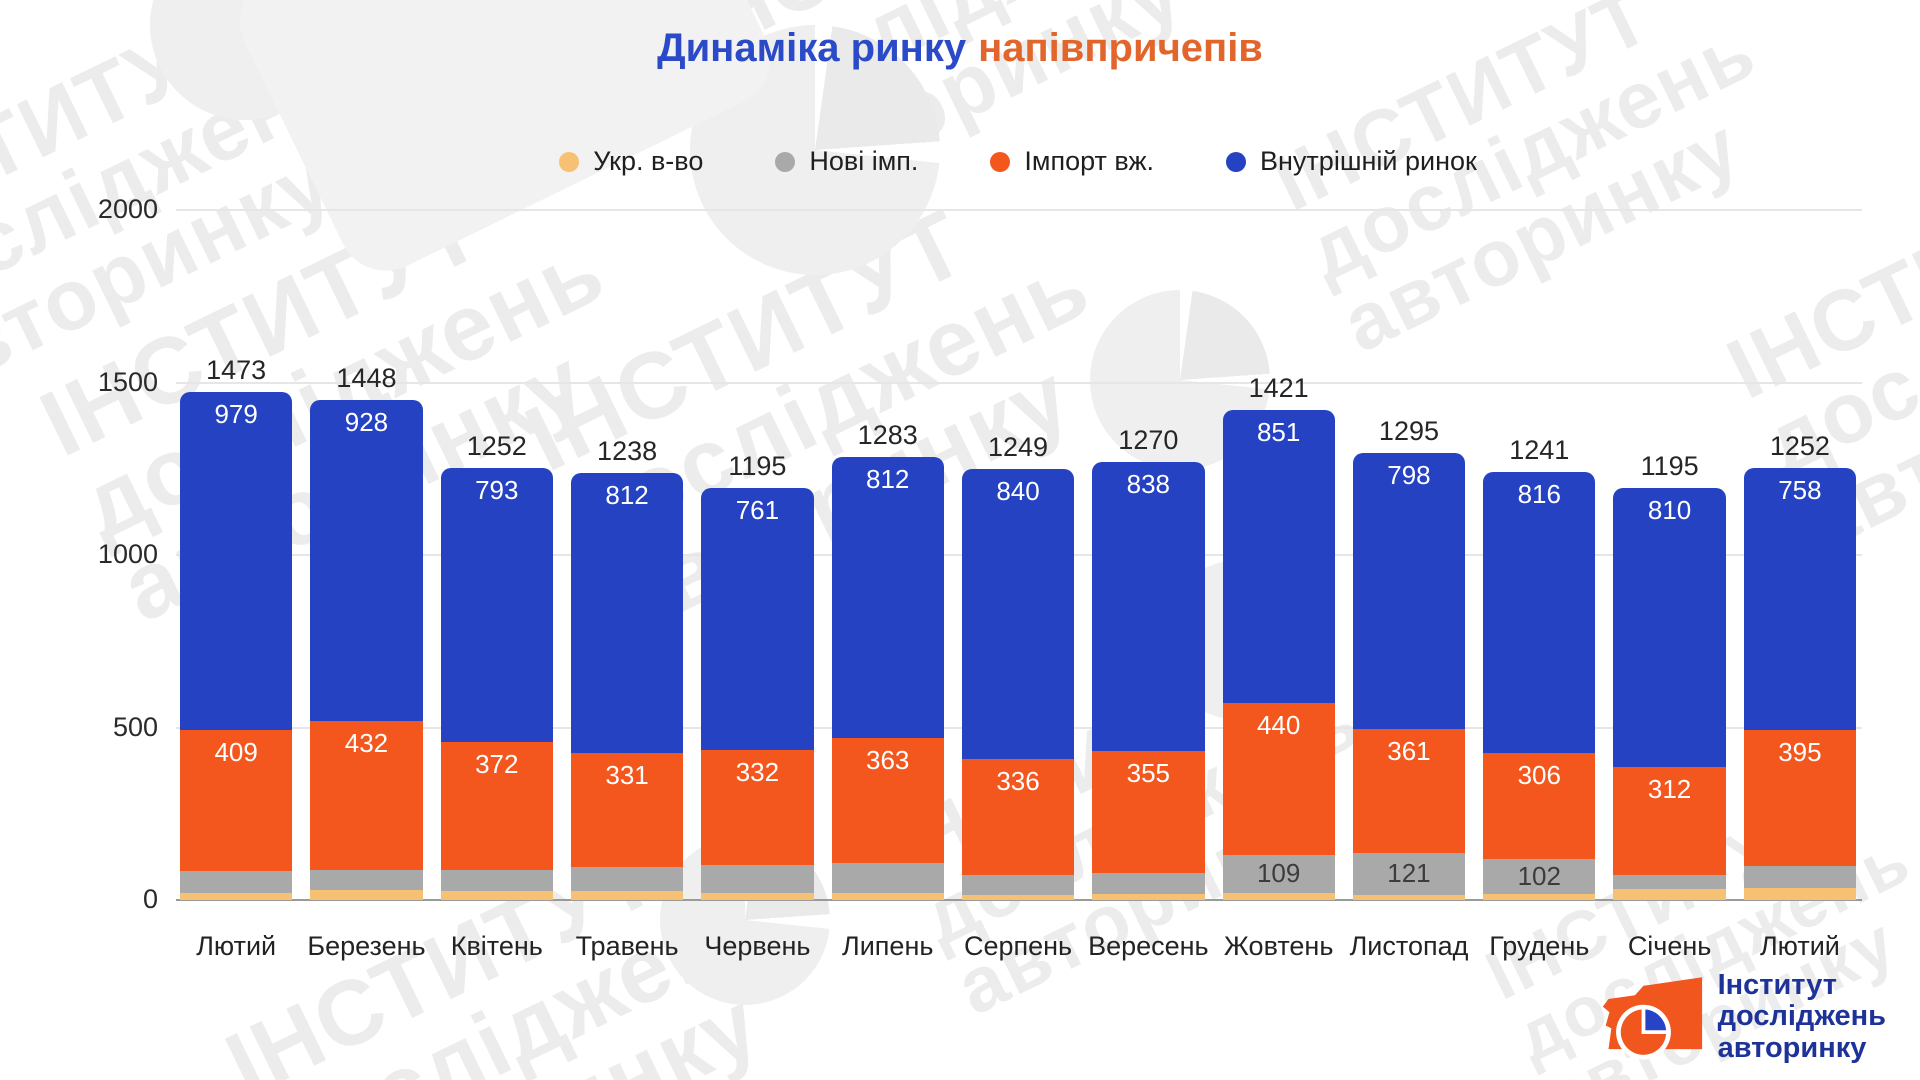 This screenshot has height=1080, width=1920. What do you see at coordinates (366, 560) in the screenshot?
I see `bar-segment: 928` at bounding box center [366, 560].